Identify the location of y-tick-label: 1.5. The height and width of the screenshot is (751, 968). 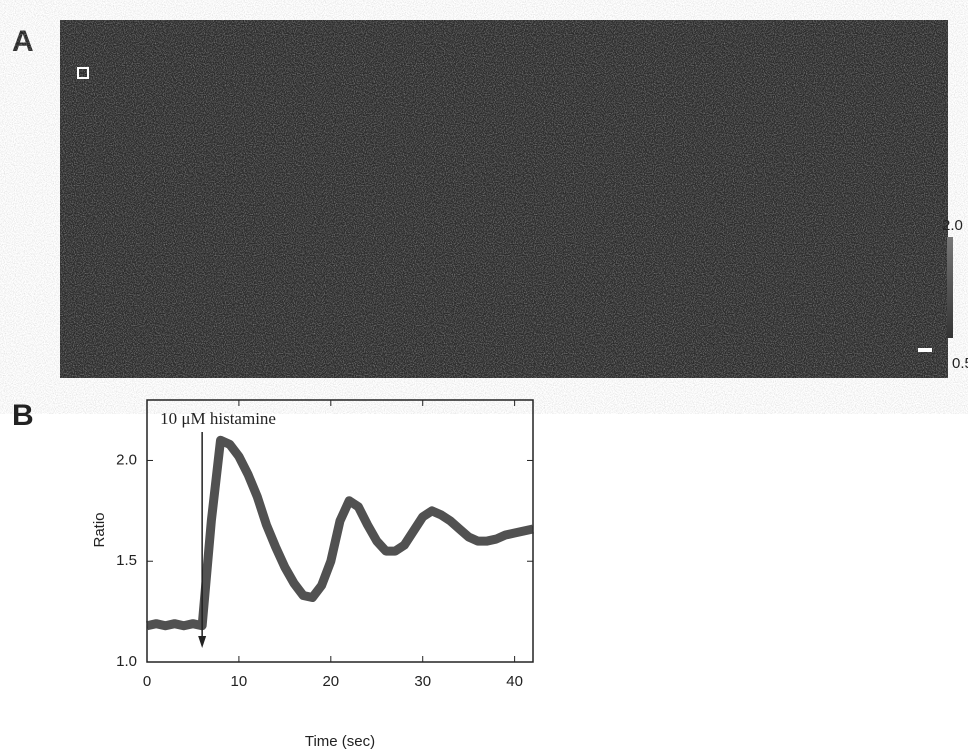
(126, 560).